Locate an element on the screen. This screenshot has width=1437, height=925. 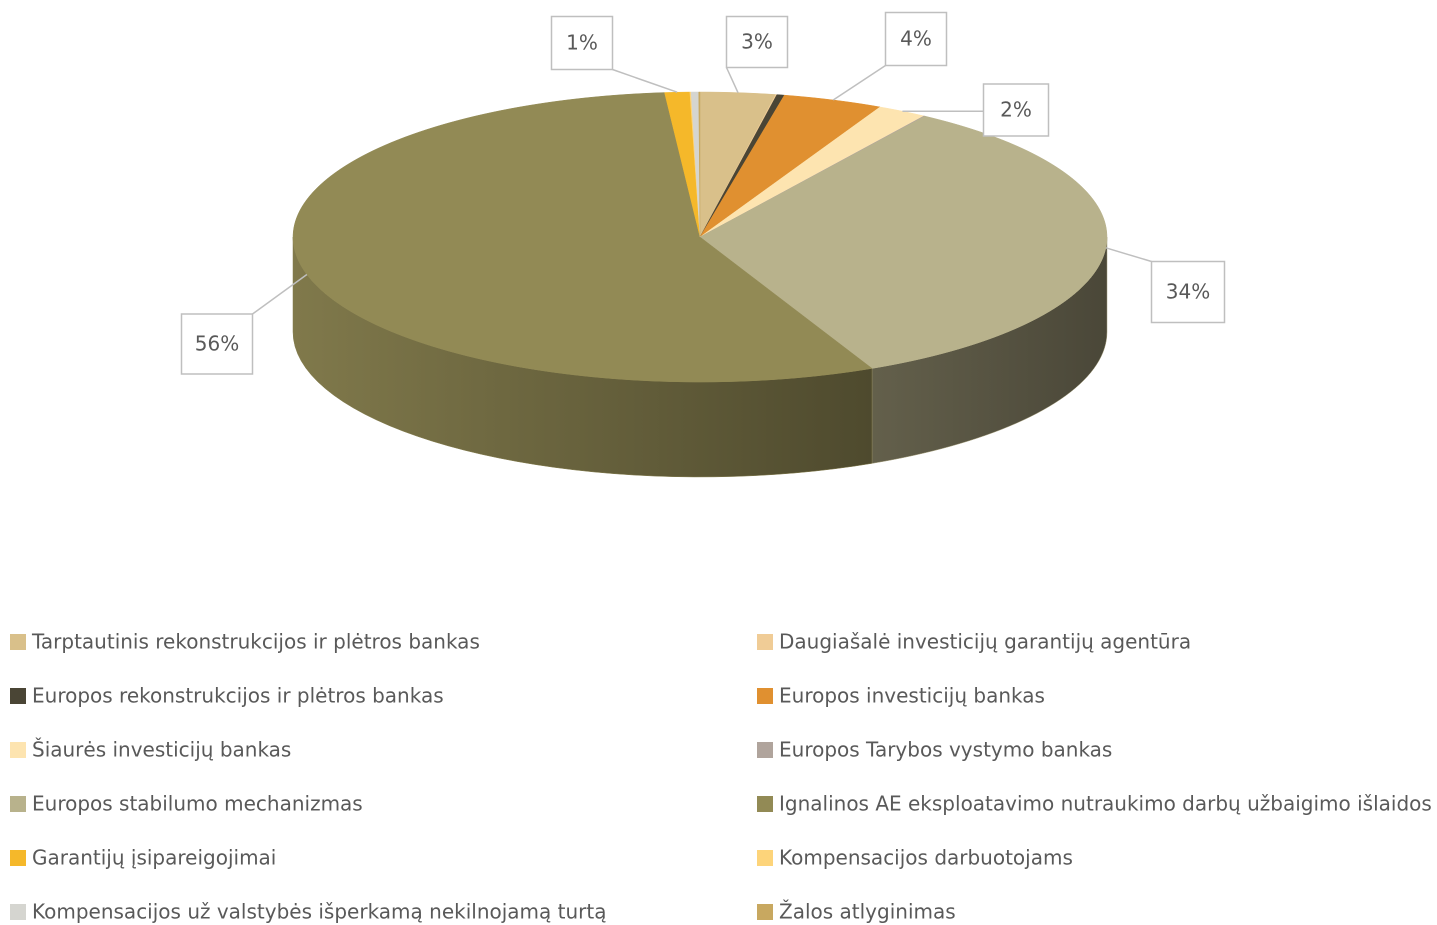
data-label: 1% is located at coordinates (582, 43).